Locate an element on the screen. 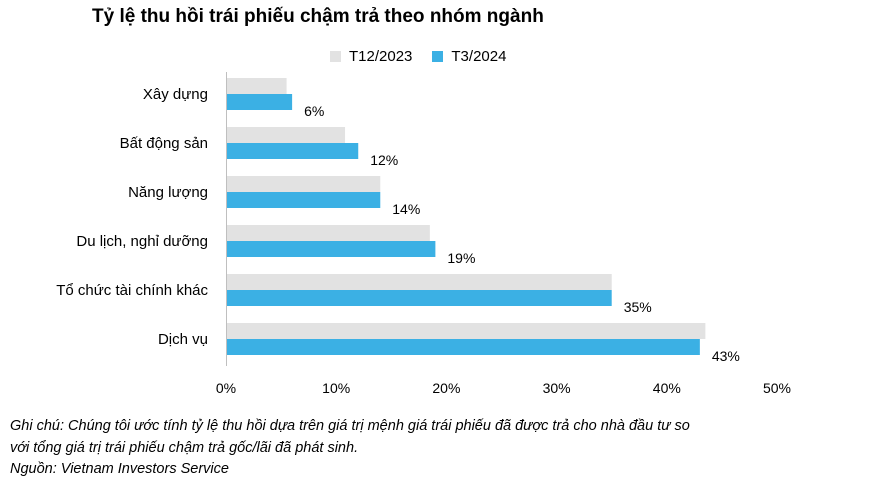 This screenshot has height=498, width=883. legend-label-t3-2024: T3/2024 is located at coordinates (479, 56).